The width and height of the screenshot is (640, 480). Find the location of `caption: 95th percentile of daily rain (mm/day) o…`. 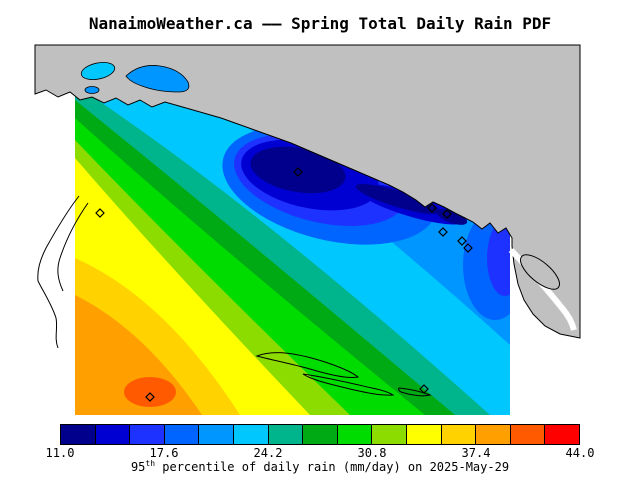

caption: 95th percentile of daily rain (mm/day) o… is located at coordinates (320, 467).